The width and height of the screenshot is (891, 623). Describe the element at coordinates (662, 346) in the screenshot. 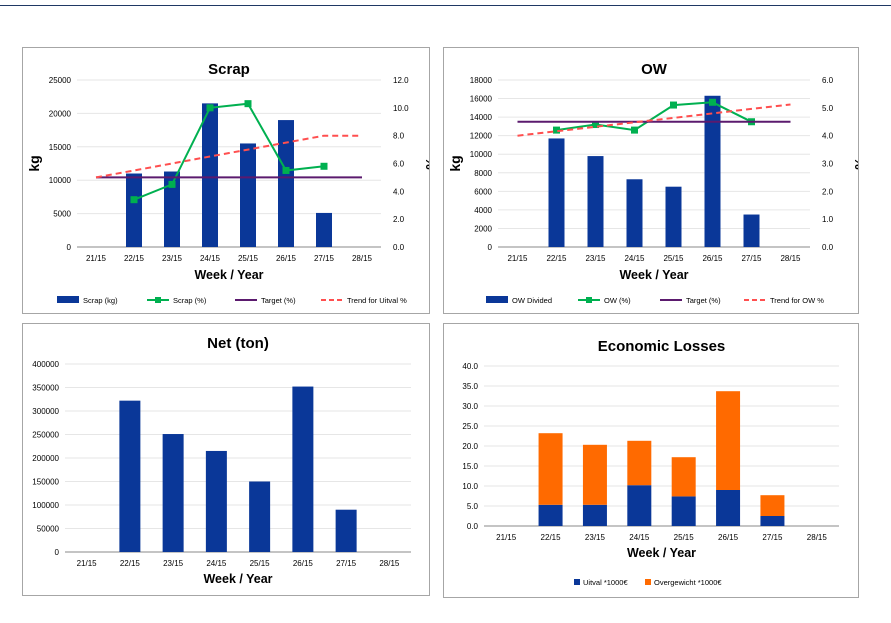

I see `econ-title: Economic Losses` at that location.